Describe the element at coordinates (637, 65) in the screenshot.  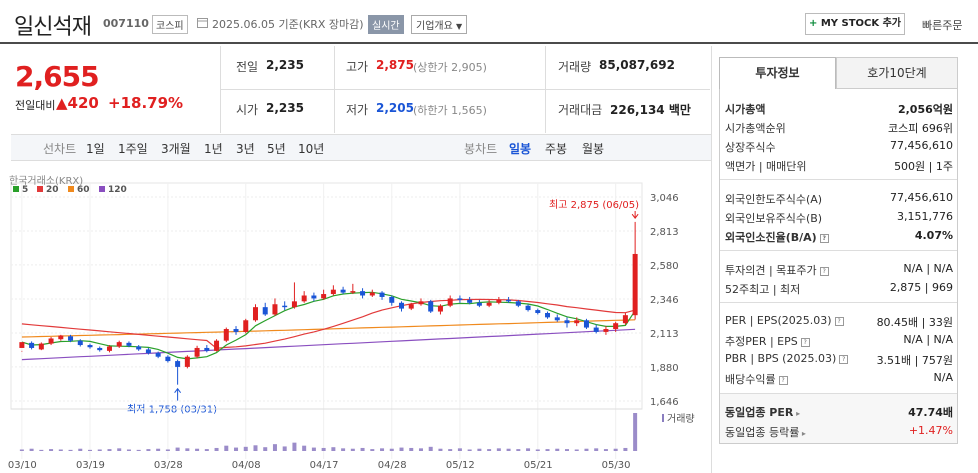
I see `volume-value: 85,087,692` at that location.